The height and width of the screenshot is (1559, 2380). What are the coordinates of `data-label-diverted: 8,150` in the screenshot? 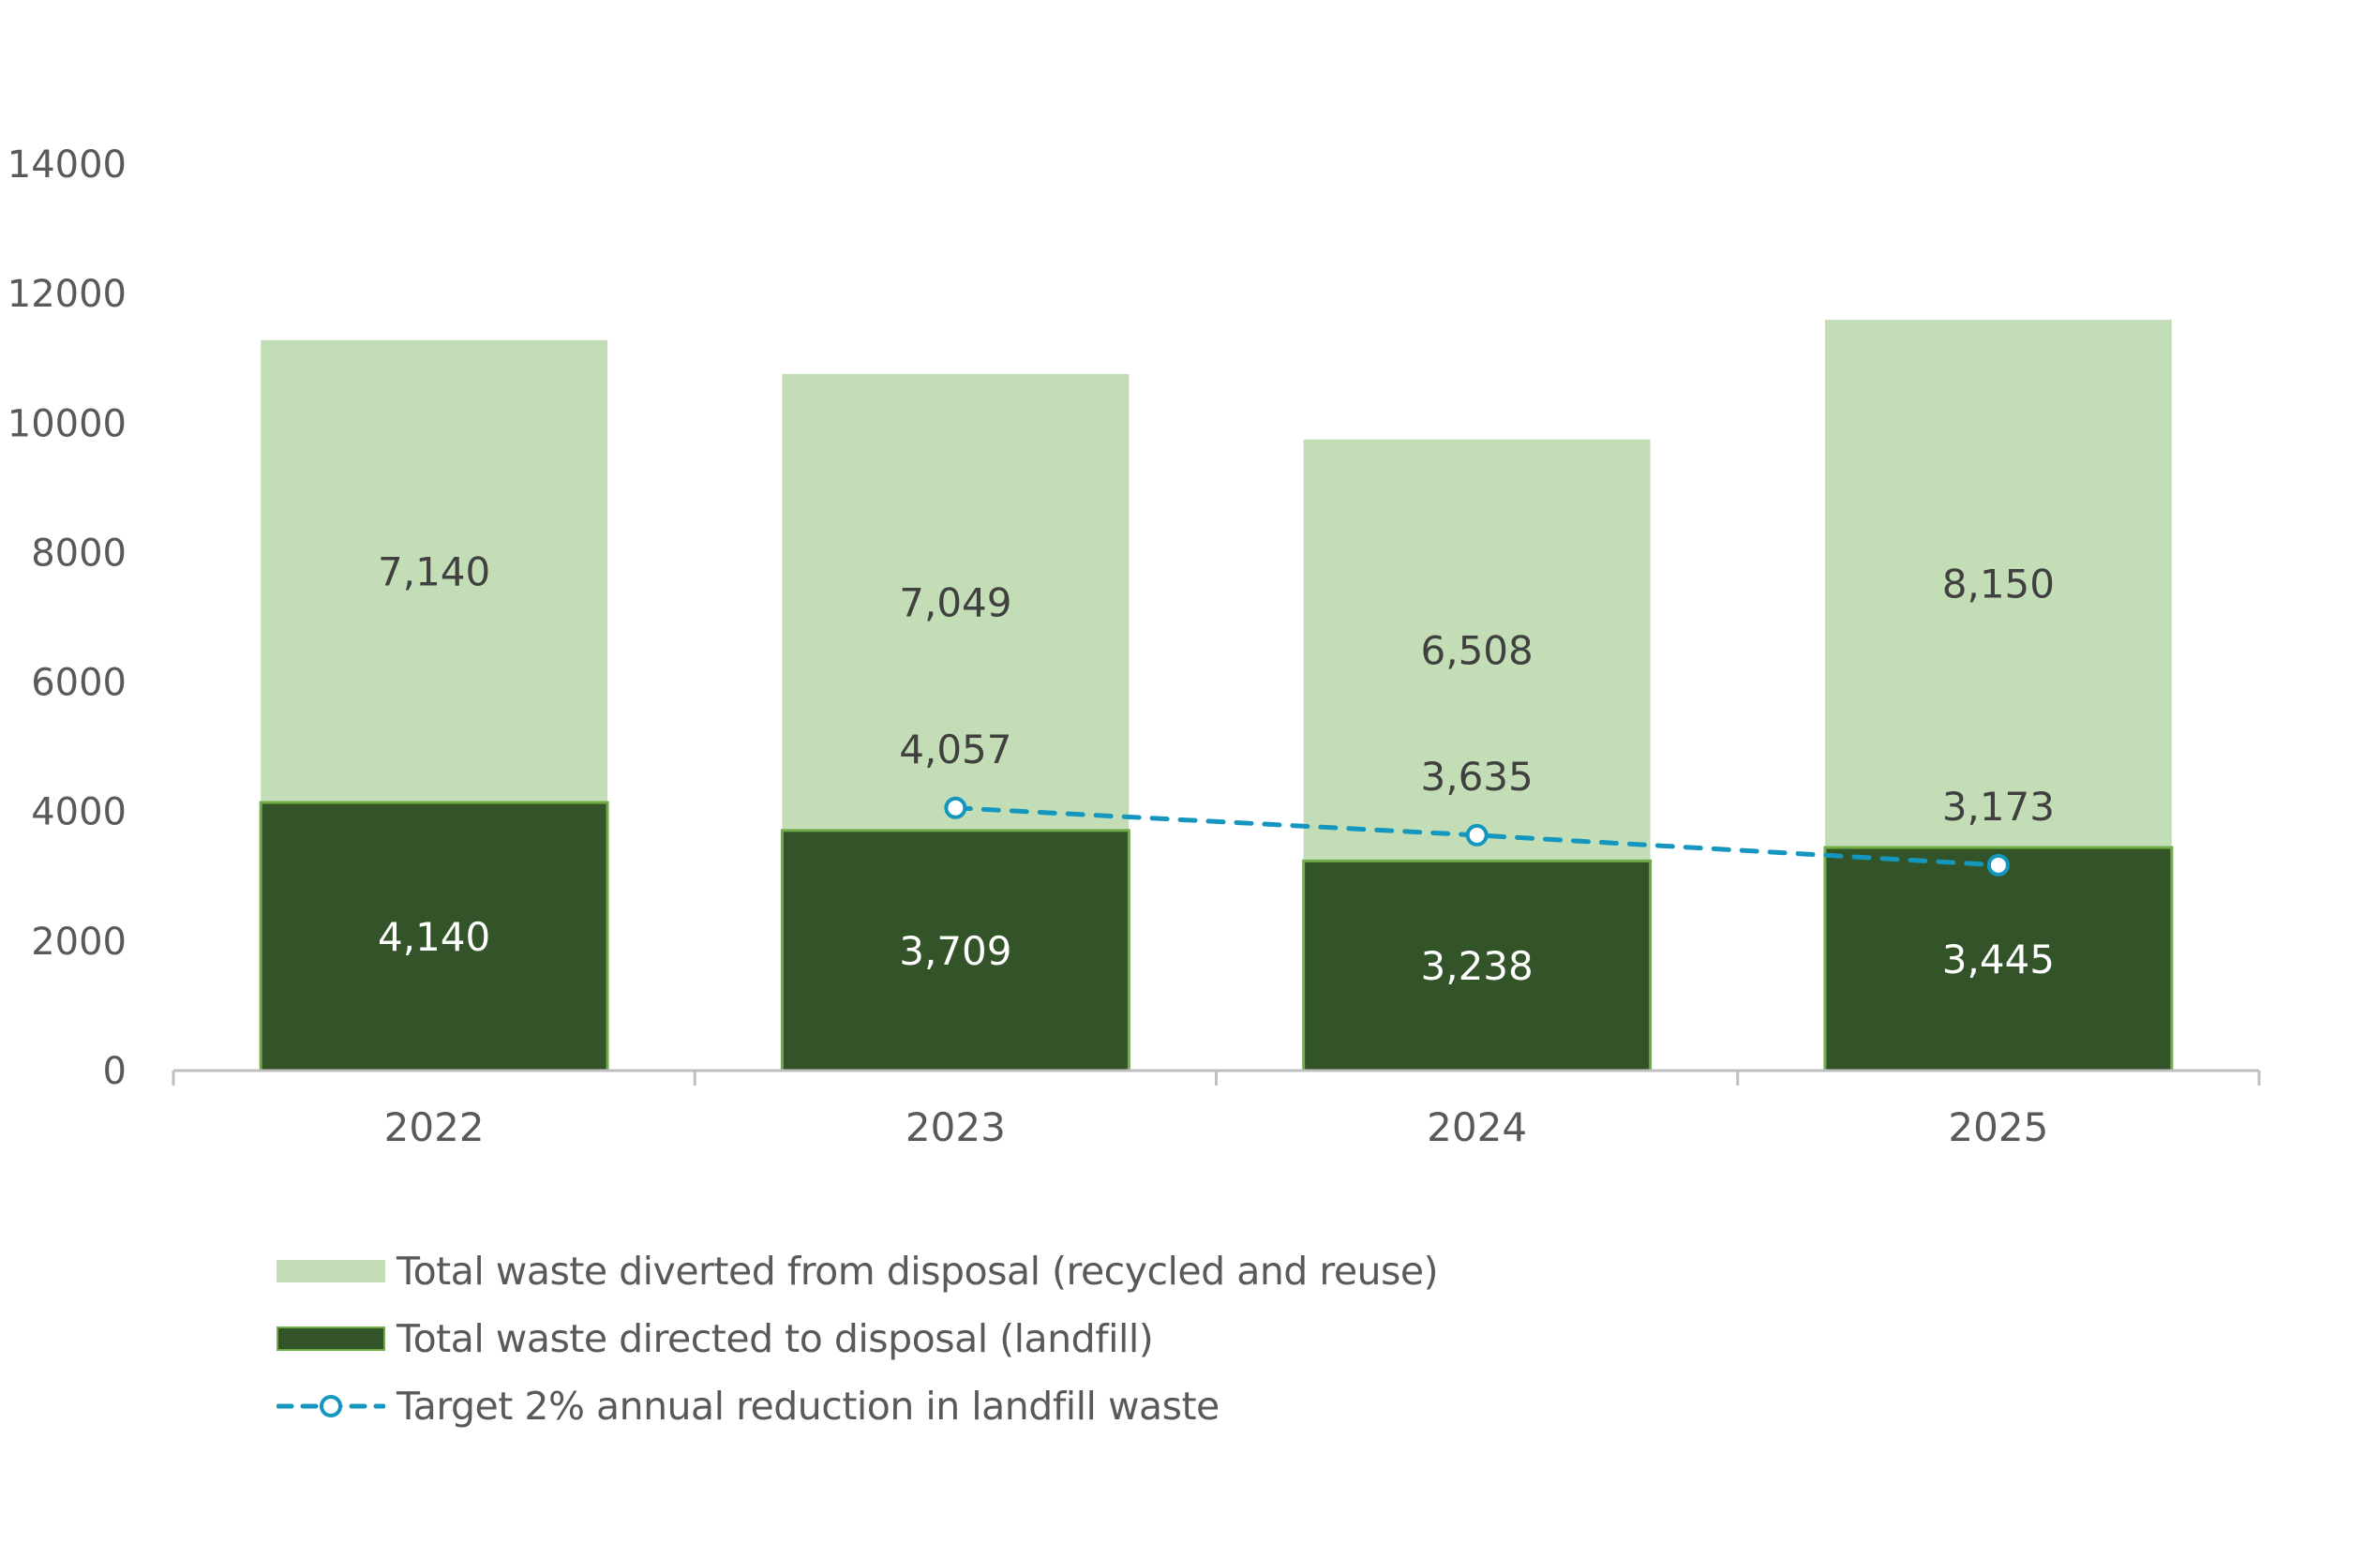 It's located at (1998, 584).